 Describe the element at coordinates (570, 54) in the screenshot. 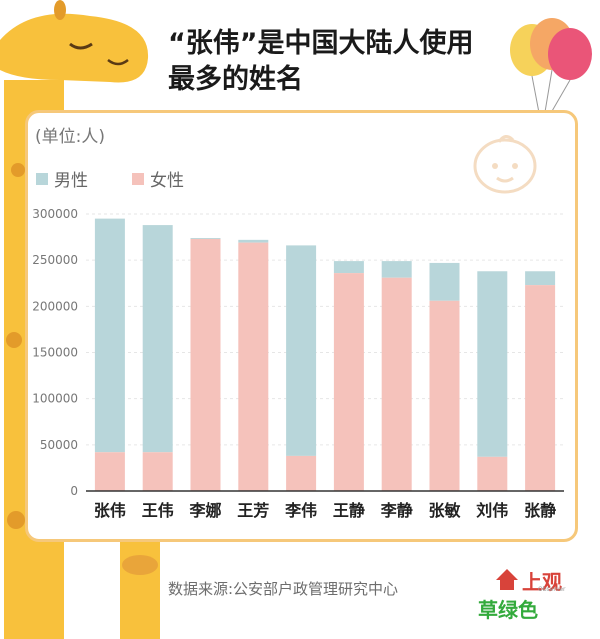

I see `balloon-pink` at that location.